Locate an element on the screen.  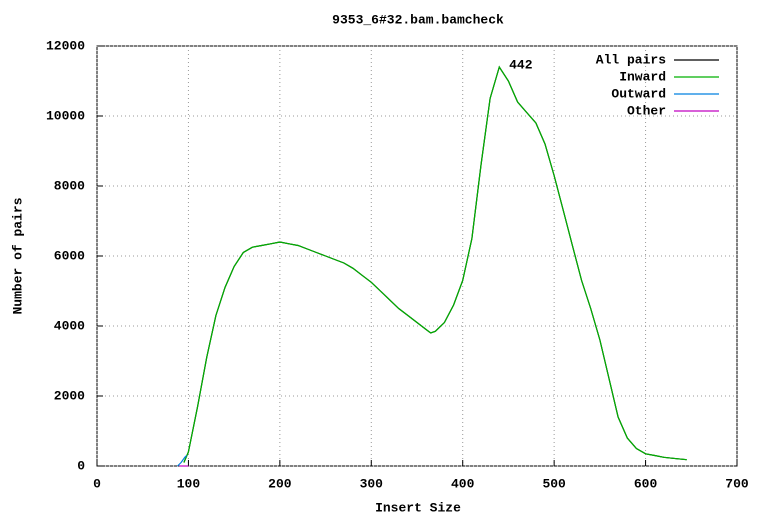
legend-label: Outward is located at coordinates (638, 93).